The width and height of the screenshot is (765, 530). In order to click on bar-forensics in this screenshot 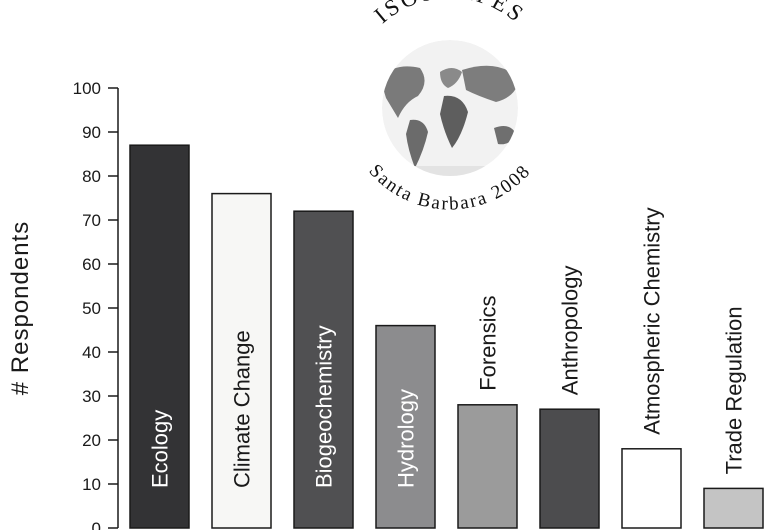, I will do `click(487, 466)`.